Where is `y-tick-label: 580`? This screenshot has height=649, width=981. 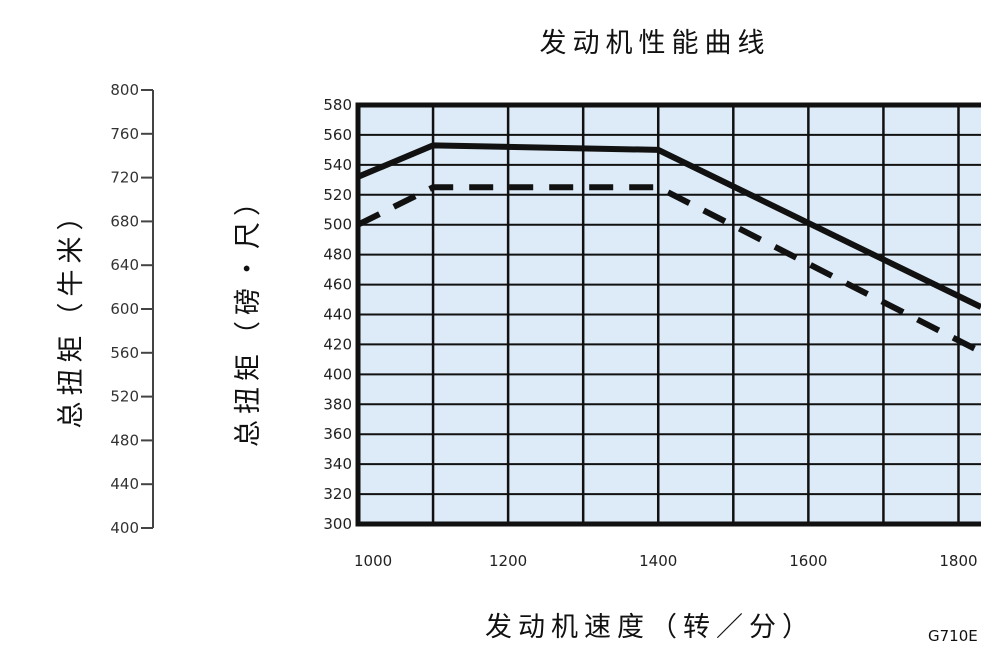 y-tick-label: 580 is located at coordinates (337, 105).